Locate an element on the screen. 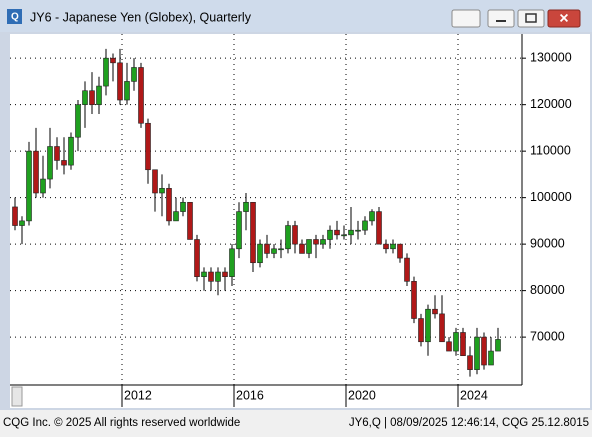  link-button is located at coordinates (466, 18).